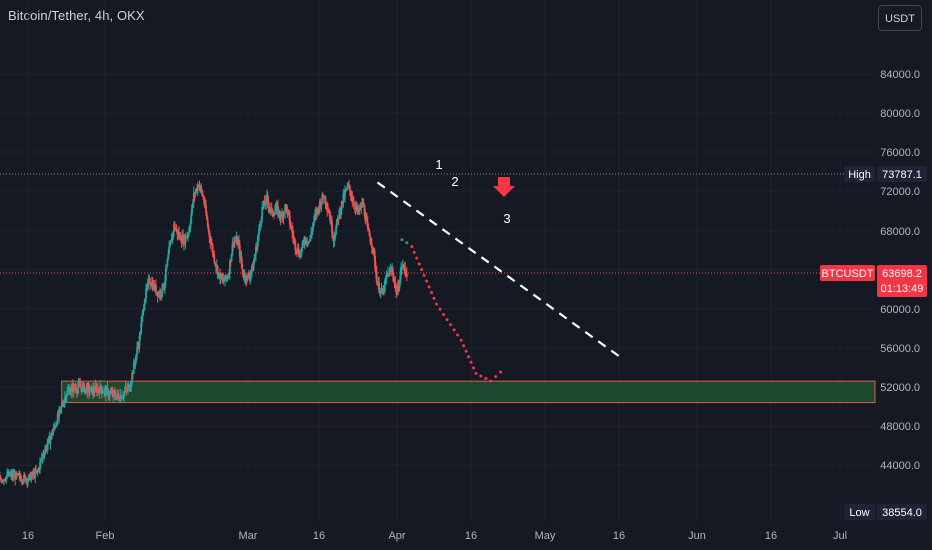 The width and height of the screenshot is (932, 550). What do you see at coordinates (900, 18) in the screenshot?
I see `currency-button: USDT` at bounding box center [900, 18].